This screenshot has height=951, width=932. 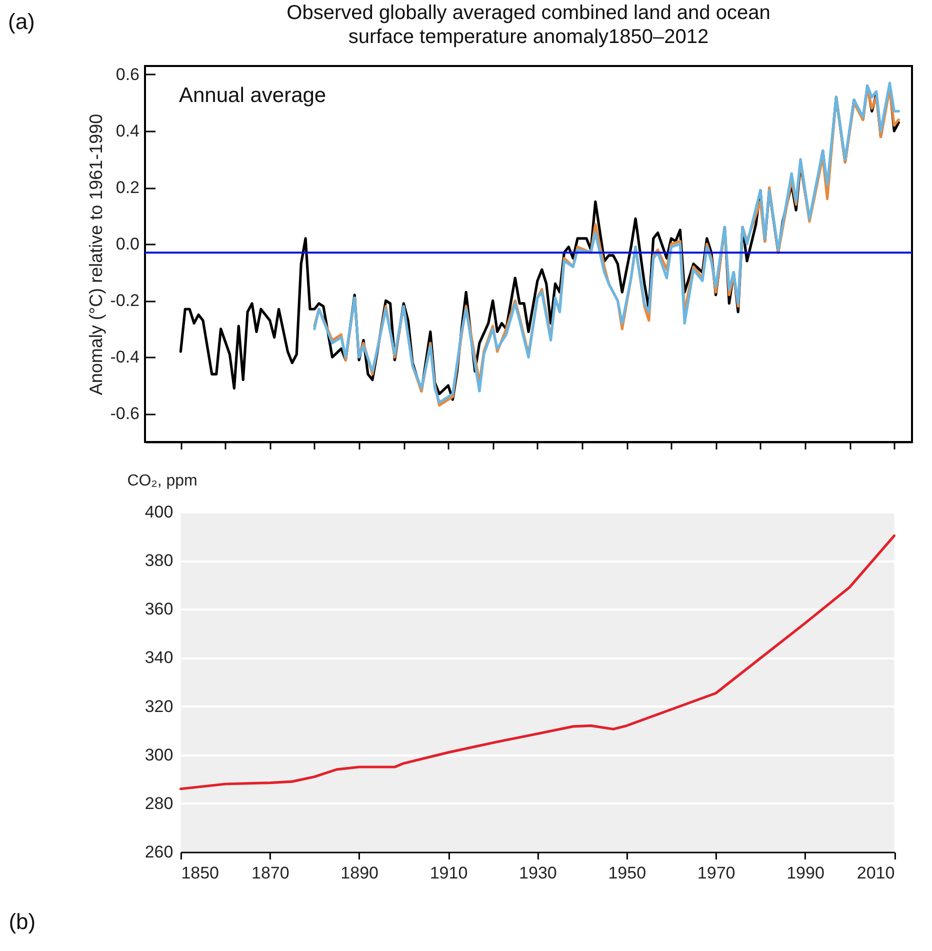 What do you see at coordinates (805, 873) in the screenshot?
I see `x-tick-label: 1990` at bounding box center [805, 873].